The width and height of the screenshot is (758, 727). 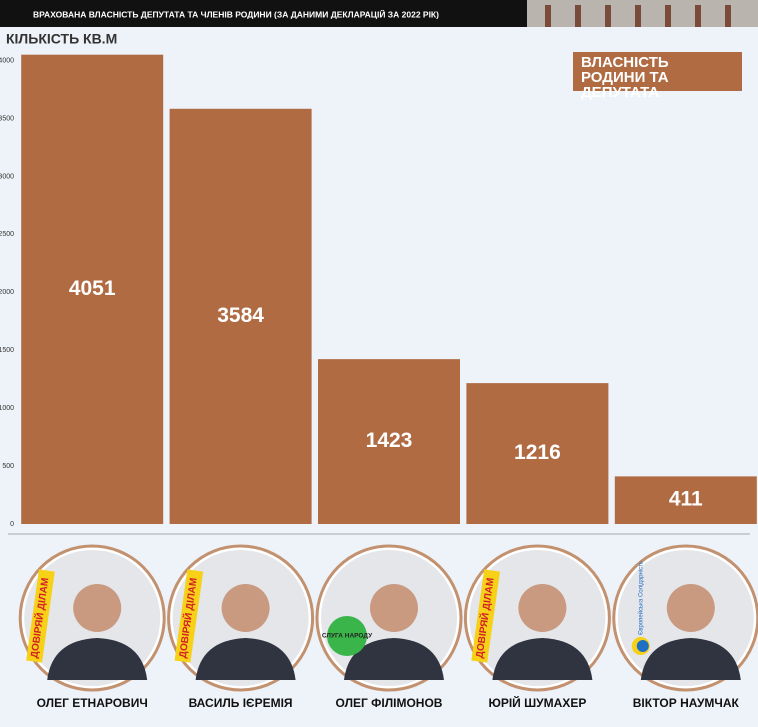 I want to click on legend-entry: ВЛАСНІСТЬ РОДИНИ ТА ДЕПУТАТА, so click(x=657, y=76).